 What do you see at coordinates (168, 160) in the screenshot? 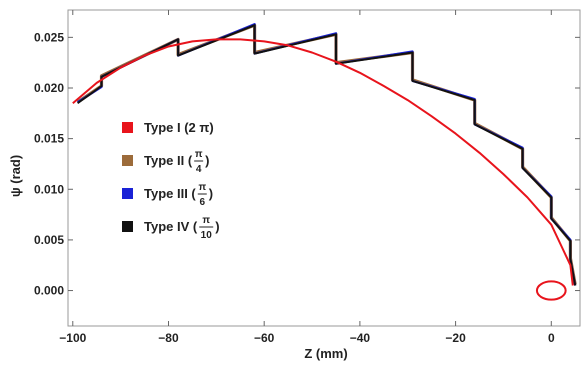
I see `legend-label: Type II (` at bounding box center [168, 160].